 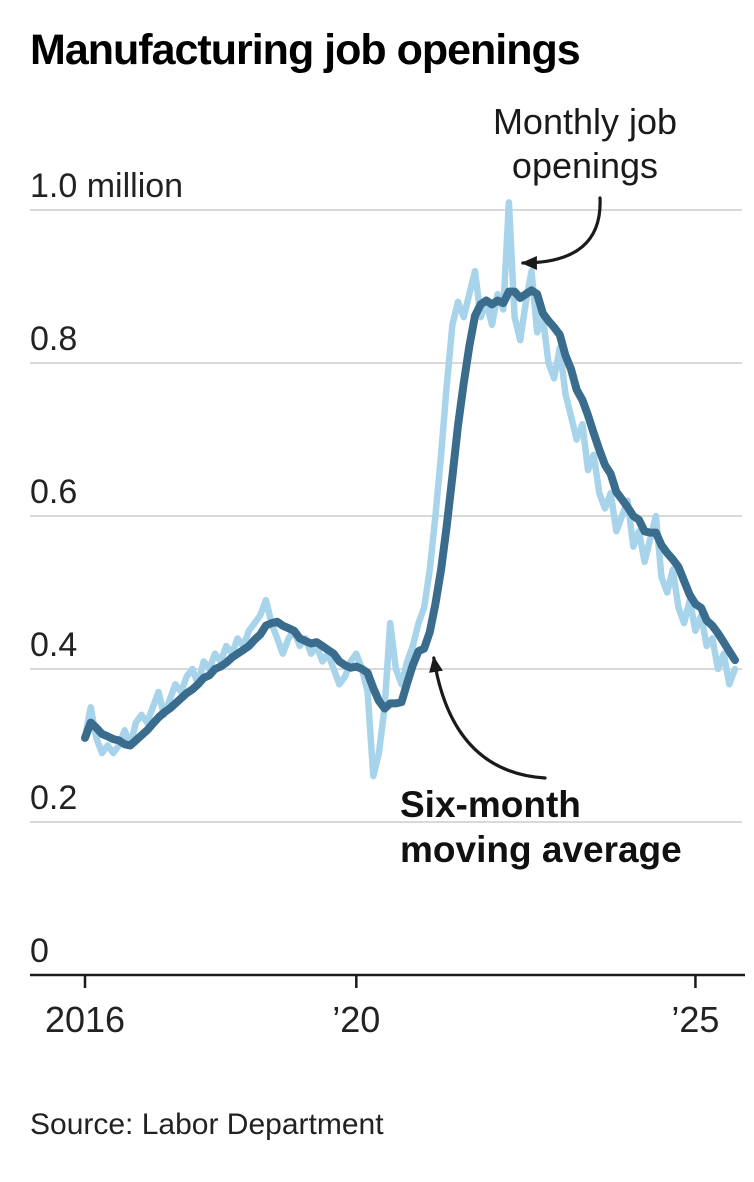 What do you see at coordinates (53, 645) in the screenshot?
I see `y-tick-label: 0.4` at bounding box center [53, 645].